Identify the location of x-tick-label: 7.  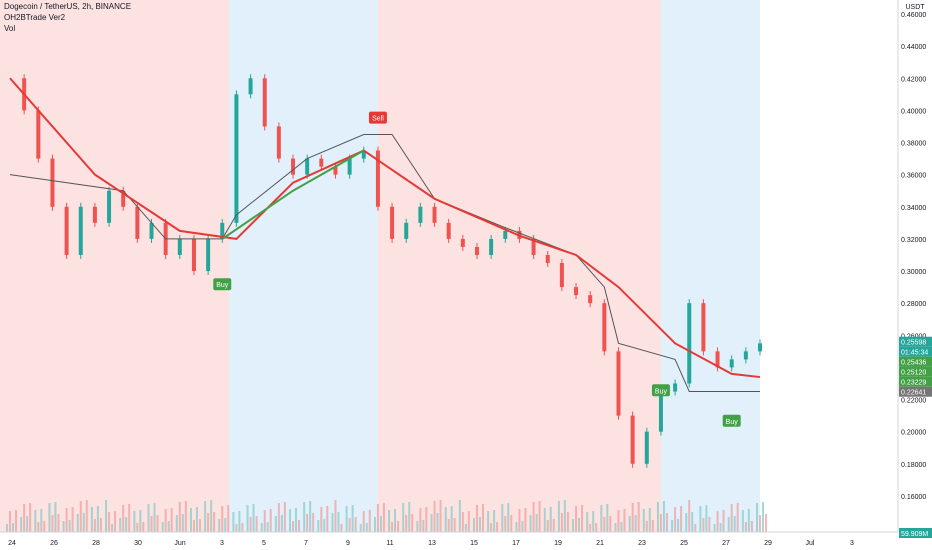
(306, 543).